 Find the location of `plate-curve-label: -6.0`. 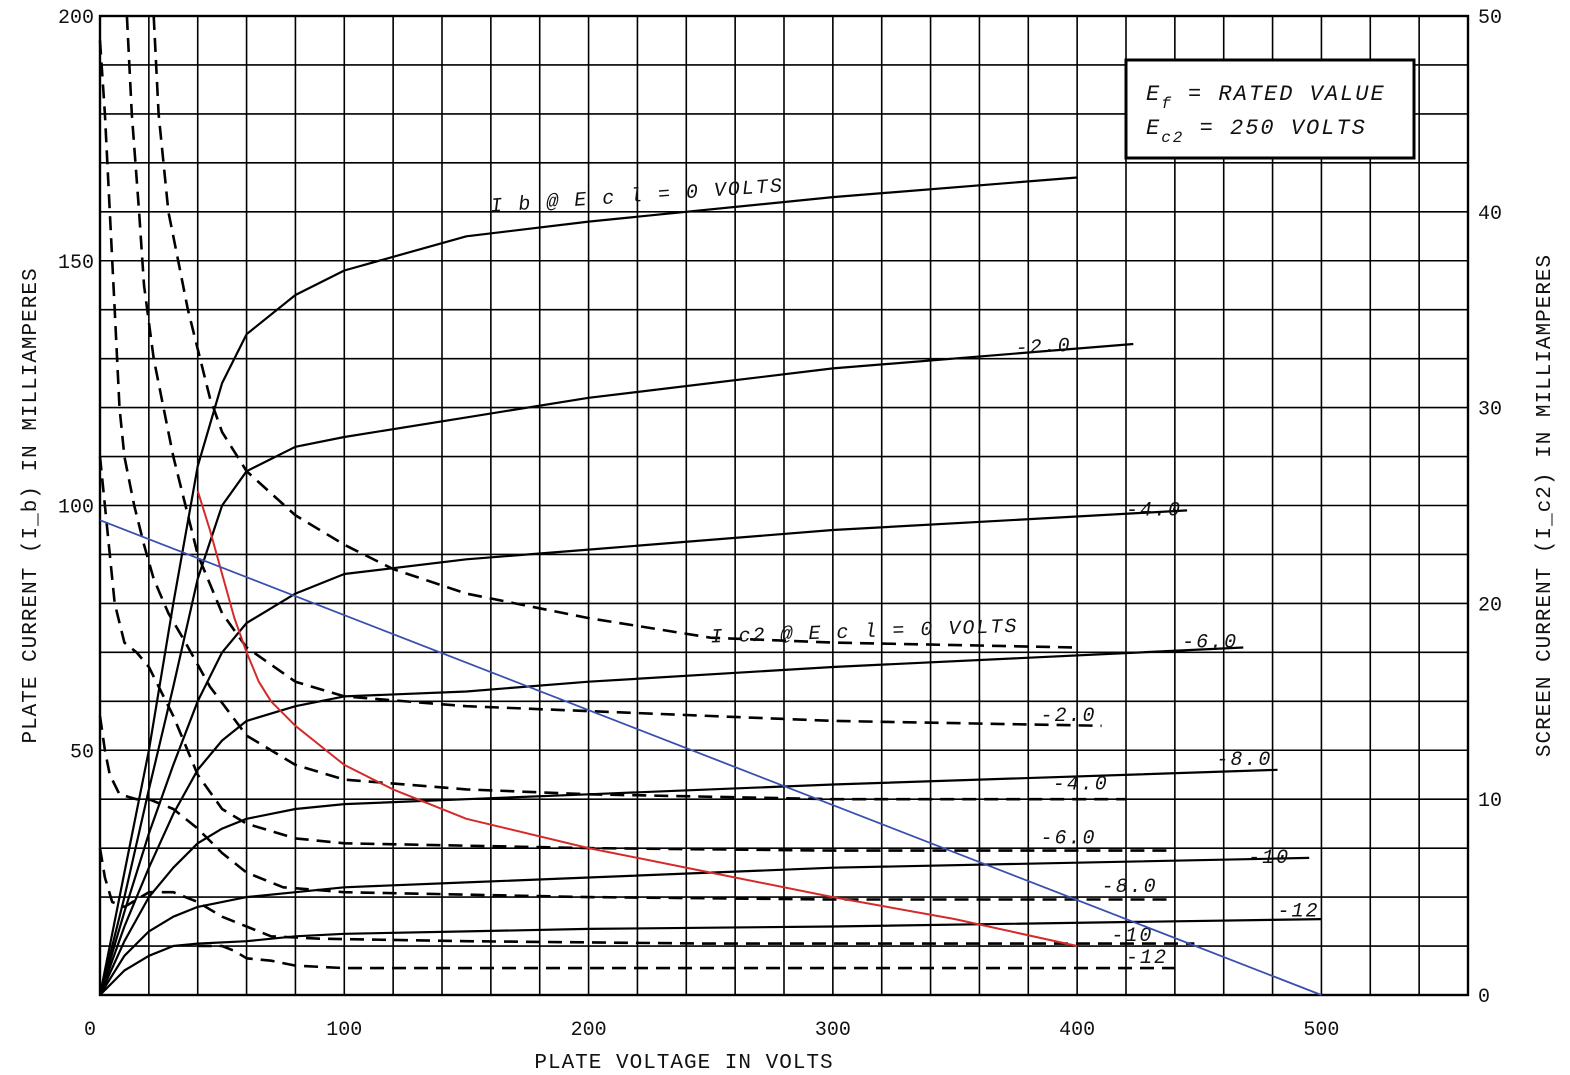

plate-curve-label: -6.0 is located at coordinates (1210, 642).